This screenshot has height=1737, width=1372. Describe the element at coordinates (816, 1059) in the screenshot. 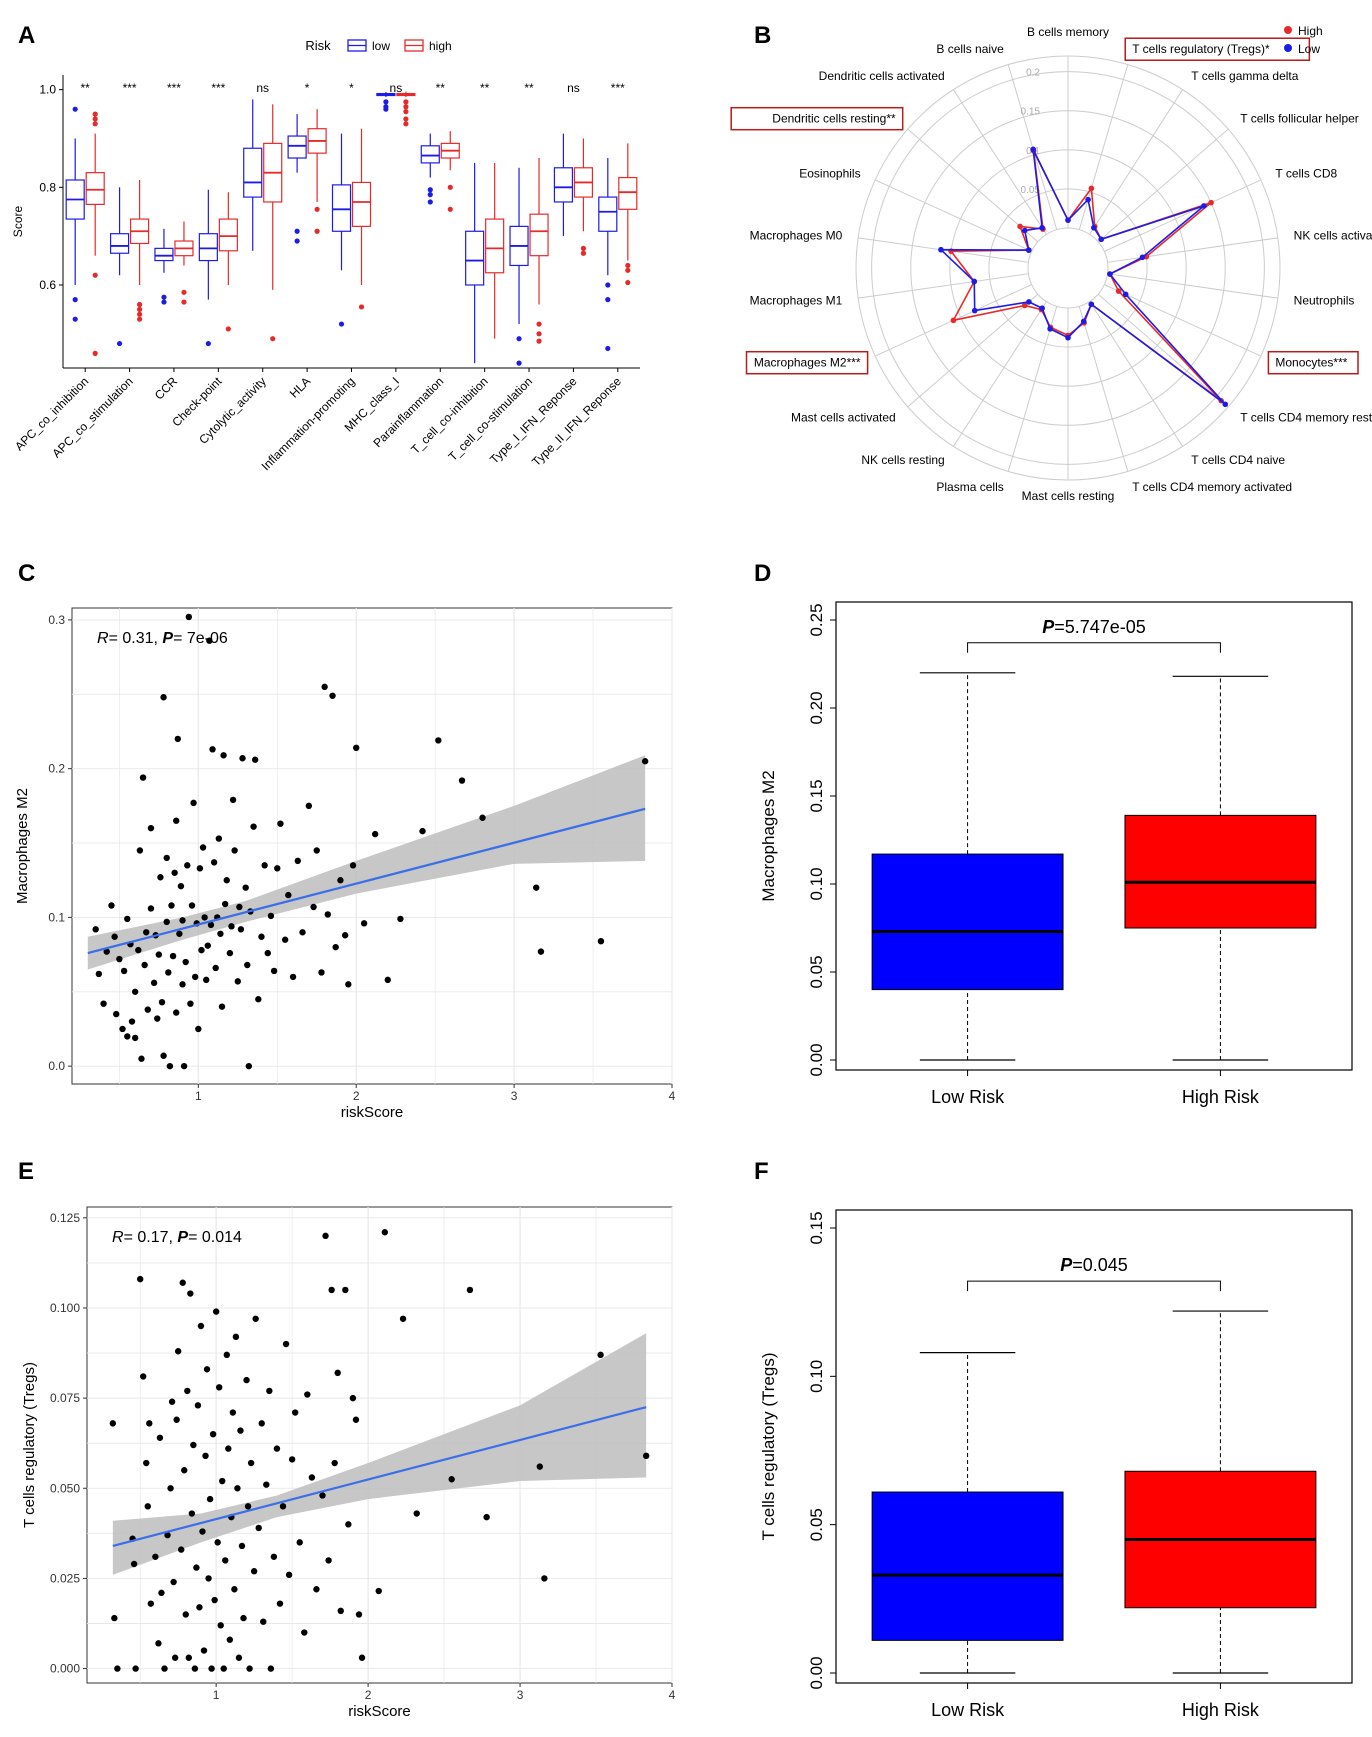

I see `d-y-tick-label: 0.00` at that location.